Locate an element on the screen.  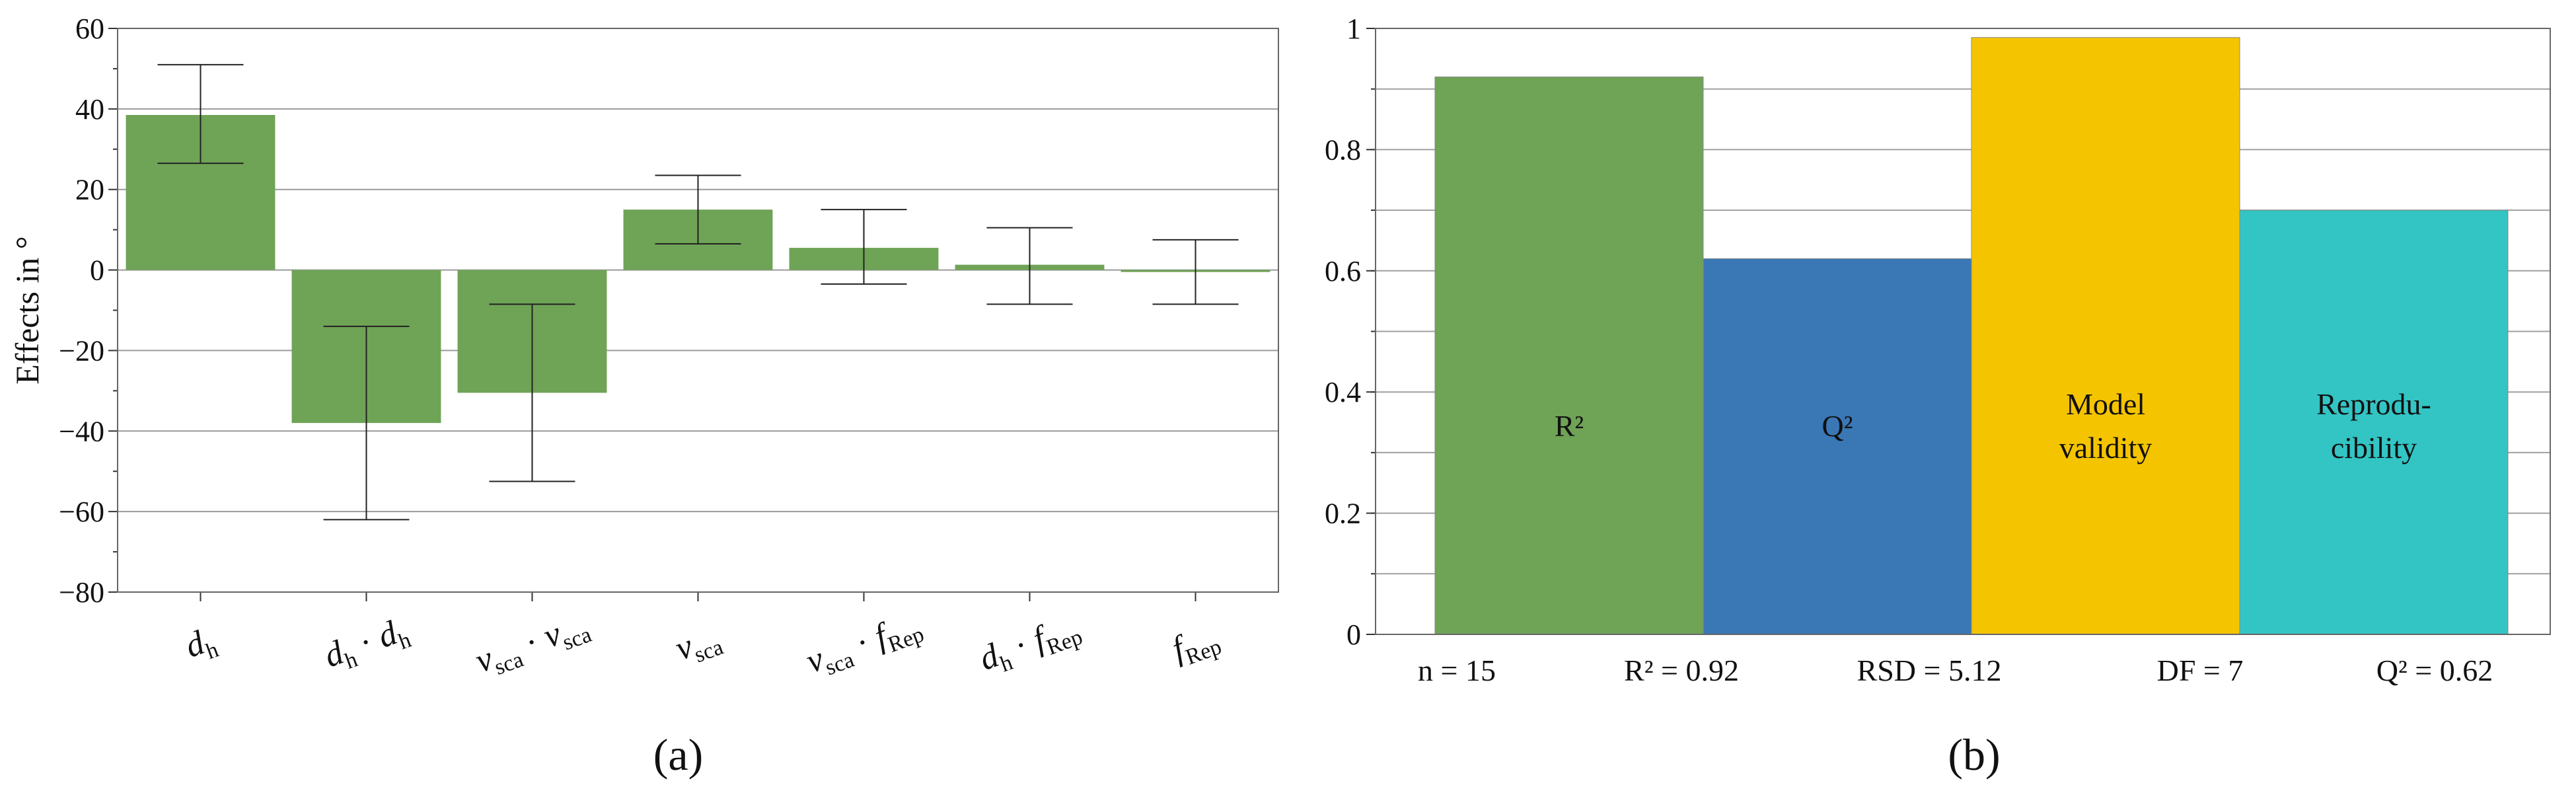
bar-label: Reprodu- is located at coordinates (2373, 404).